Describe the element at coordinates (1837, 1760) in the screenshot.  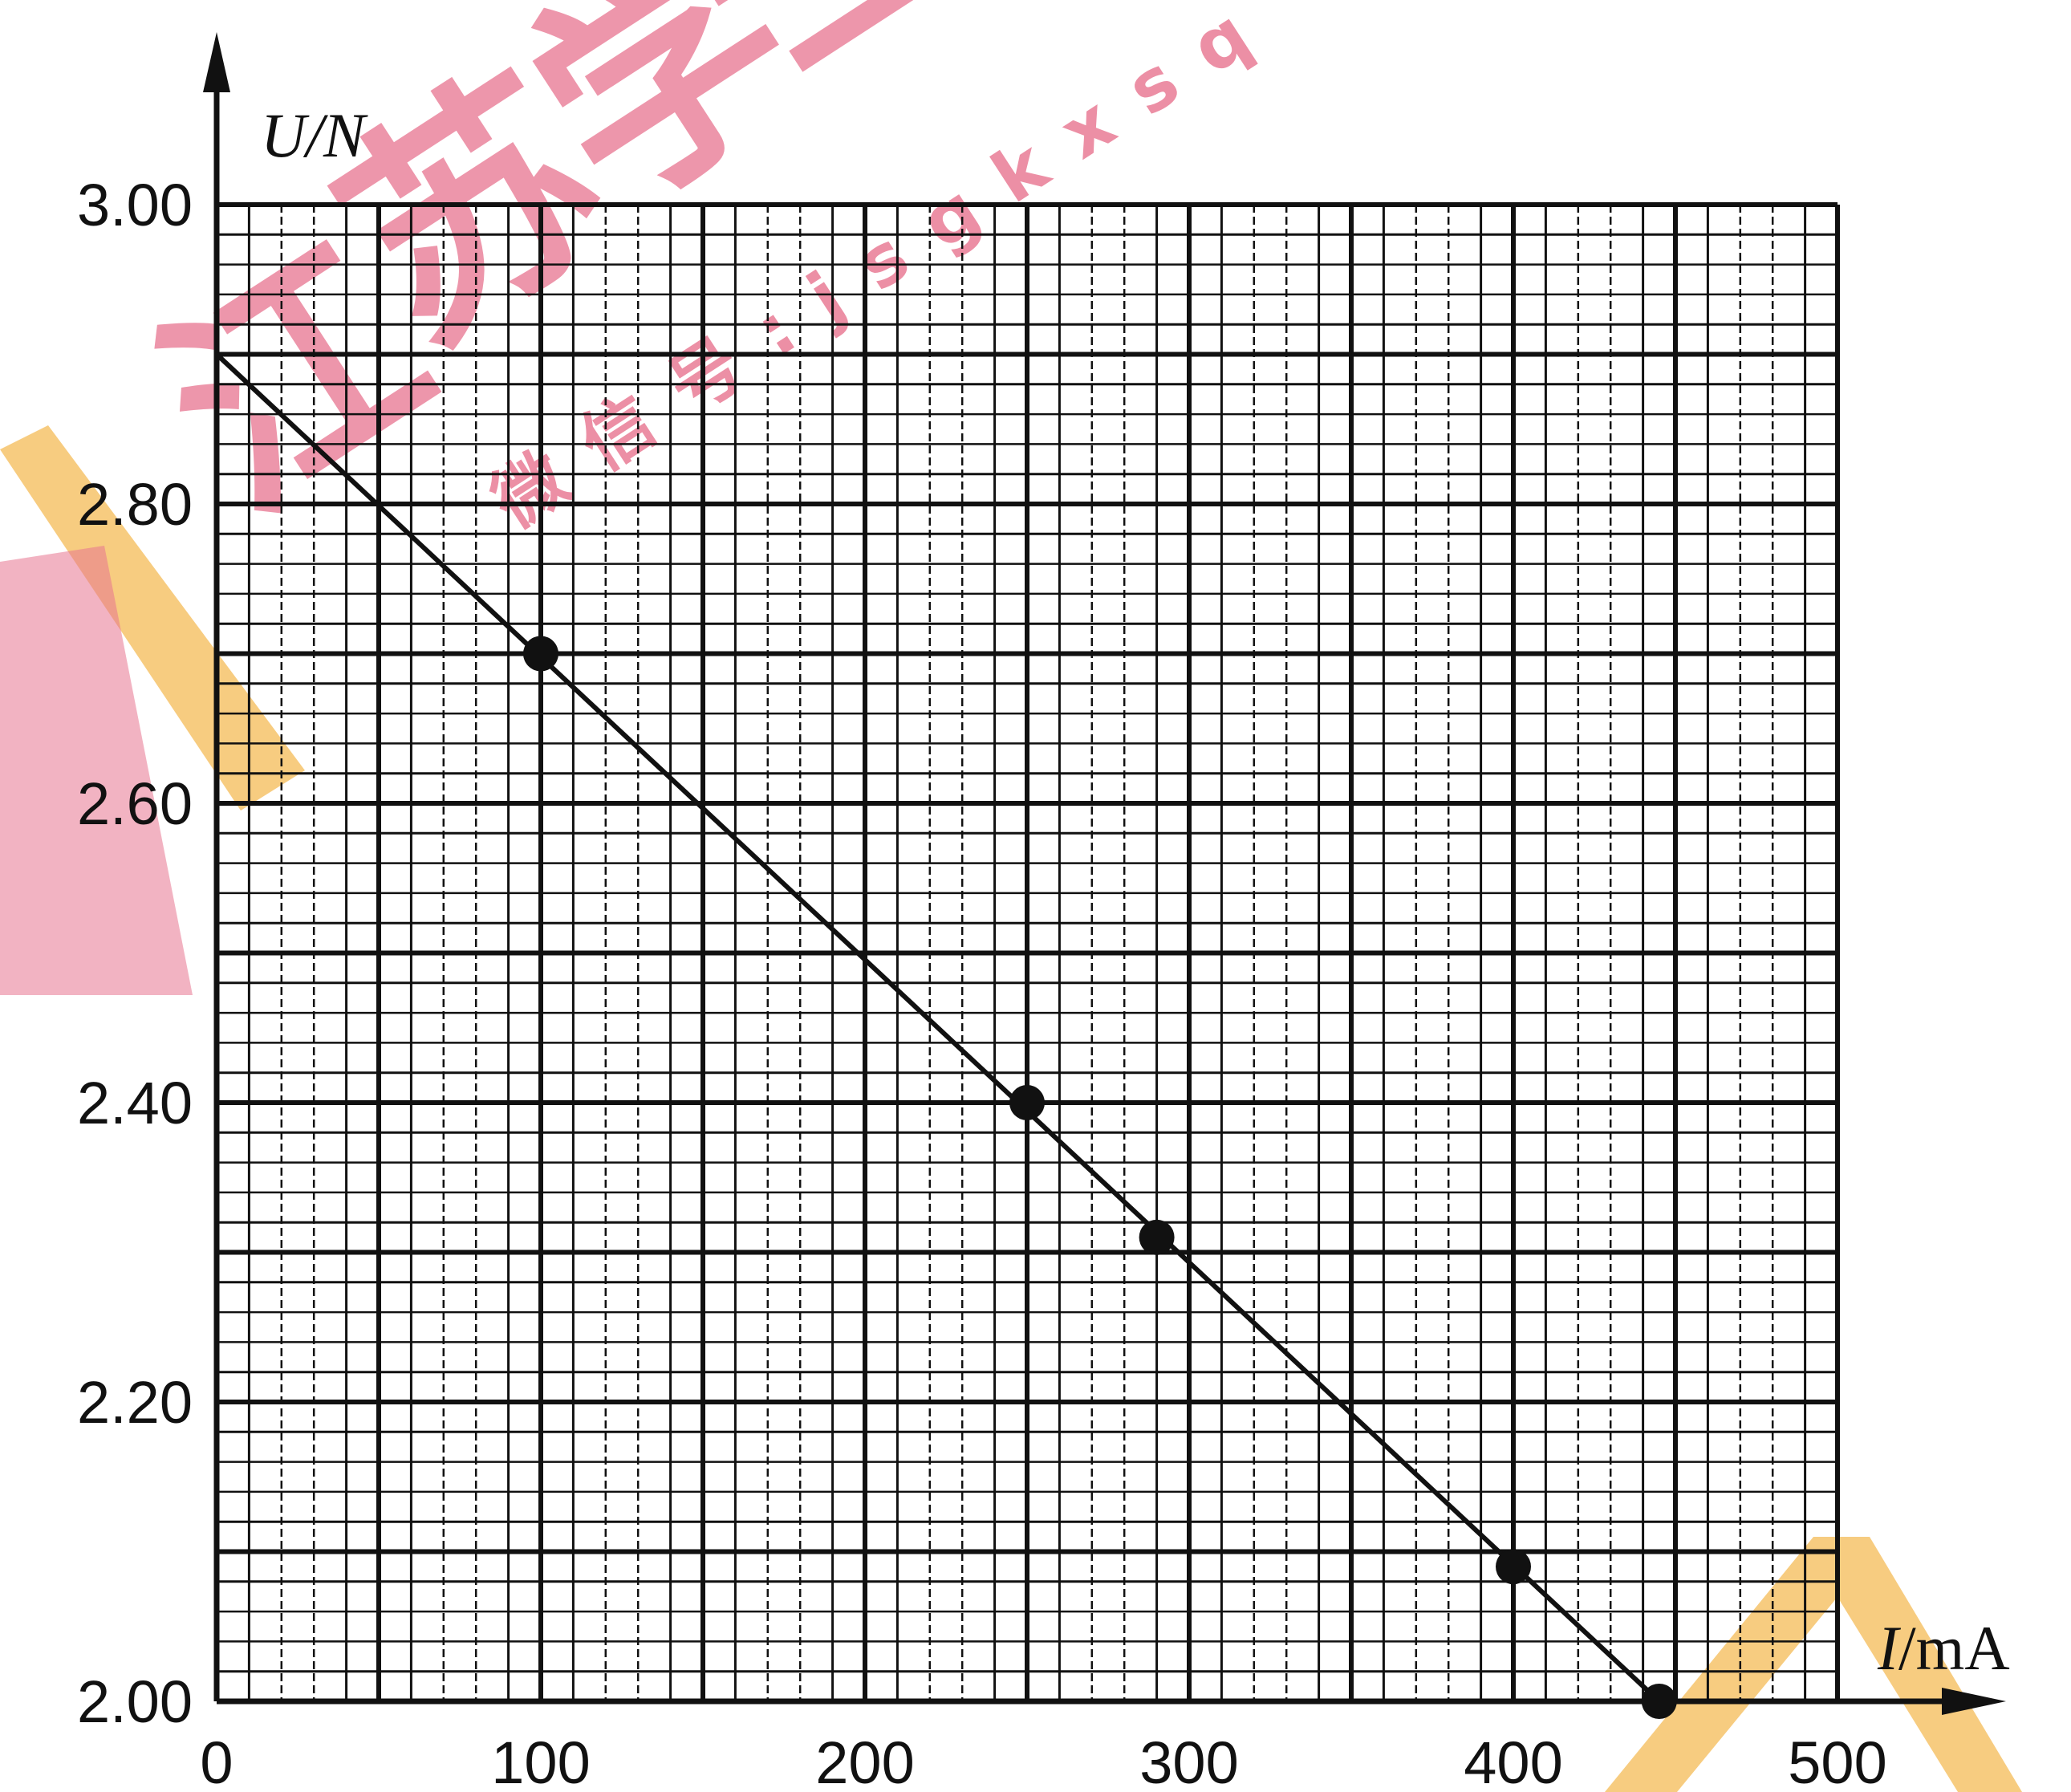
I see `x-tick-label: 500` at that location.